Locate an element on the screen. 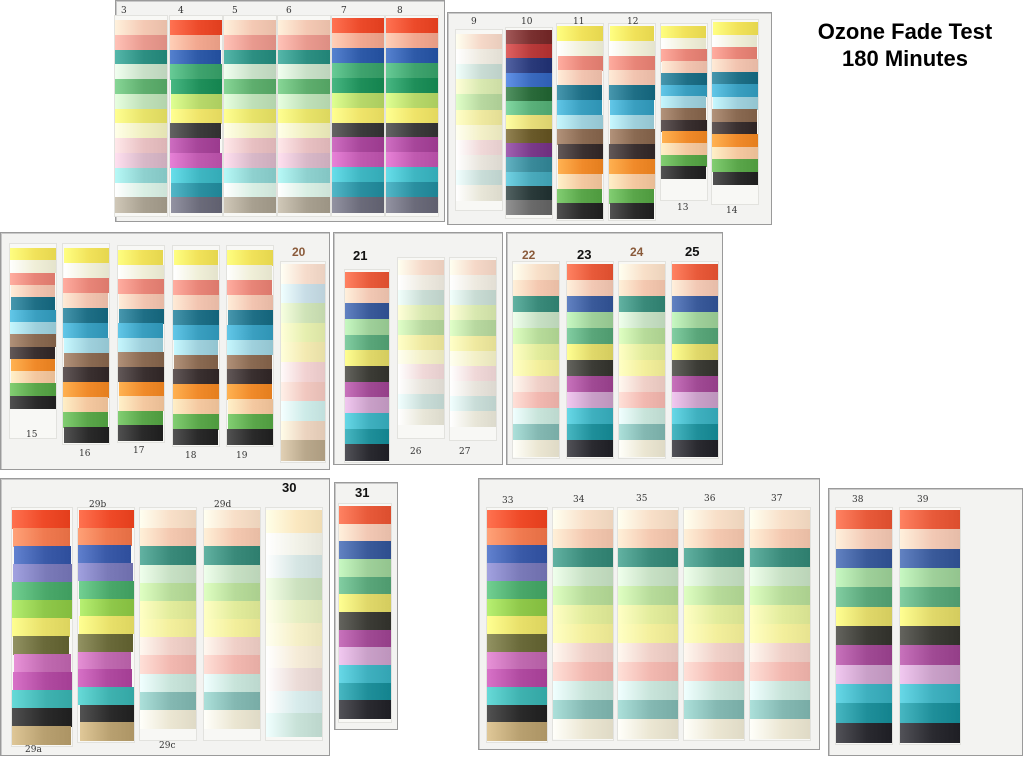 The width and height of the screenshot is (1024, 768). strip-number-label: 22 is located at coordinates (529, 255).